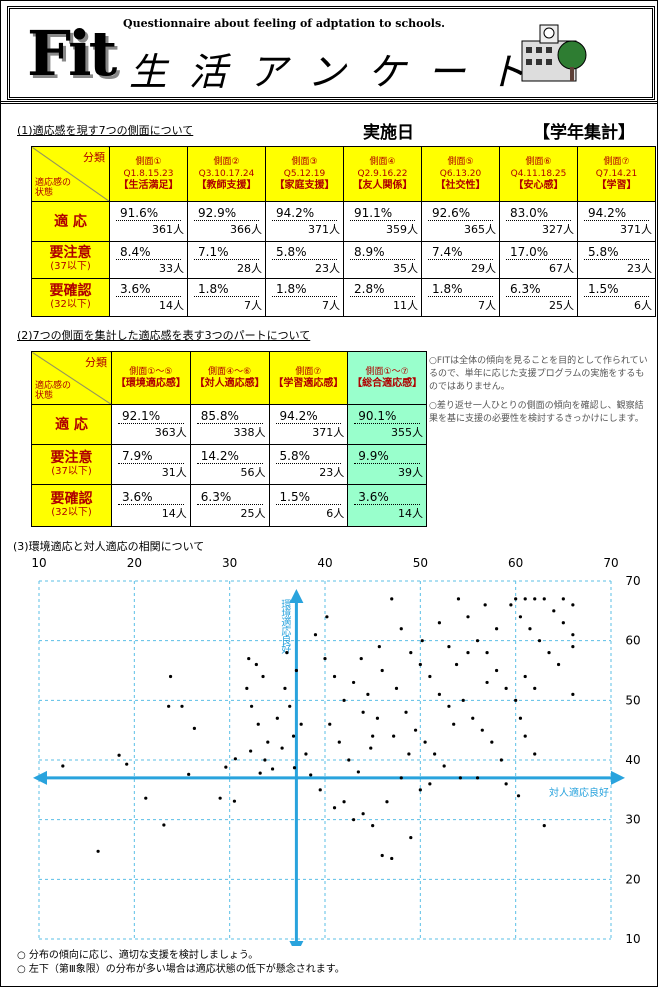 Image resolution: width=658 pixels, height=987 pixels. Describe the element at coordinates (174, 472) in the screenshot. I see `count: 31人` at that location.